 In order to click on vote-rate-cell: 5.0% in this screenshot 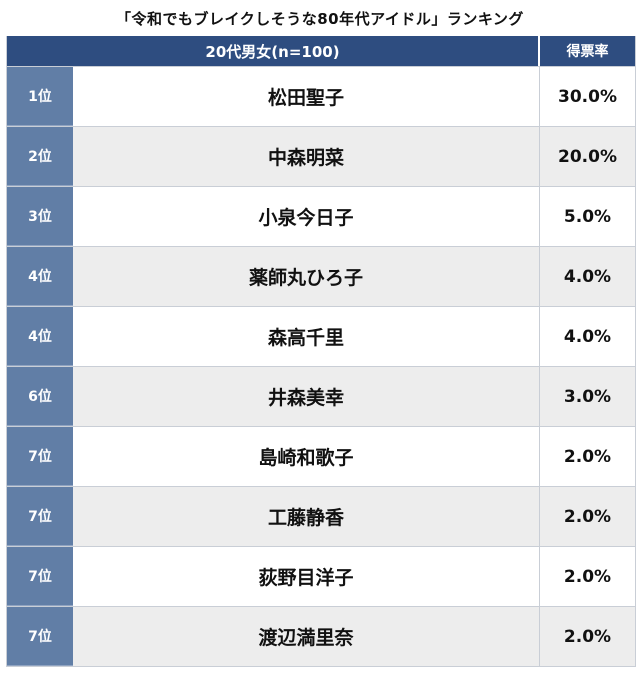, I will do `click(587, 216)`.